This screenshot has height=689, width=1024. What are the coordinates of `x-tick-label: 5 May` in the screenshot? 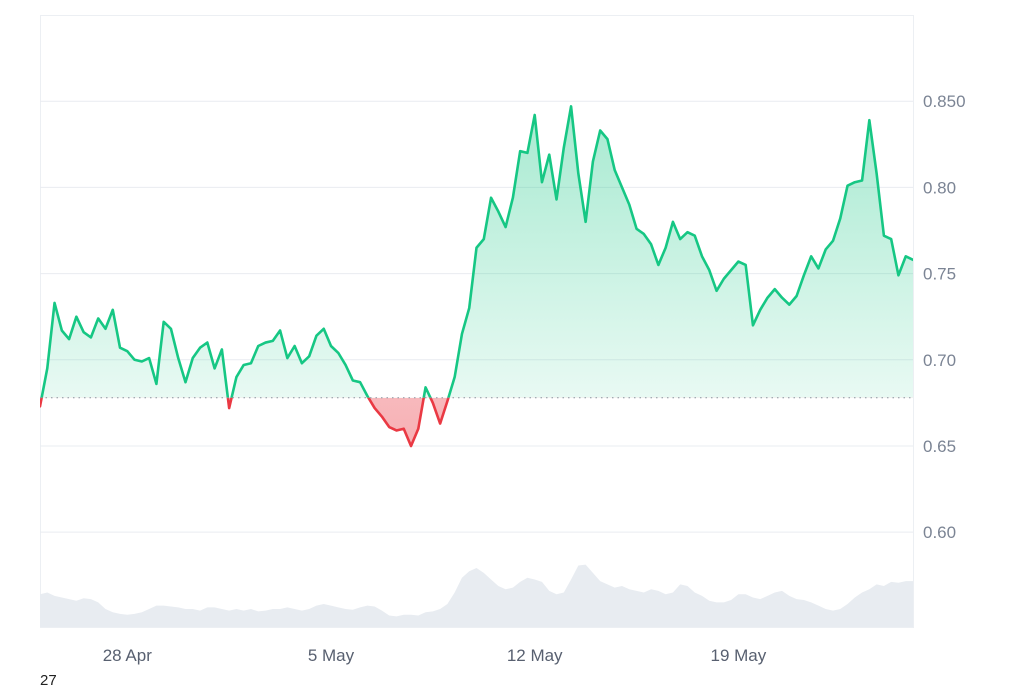 It's located at (331, 655).